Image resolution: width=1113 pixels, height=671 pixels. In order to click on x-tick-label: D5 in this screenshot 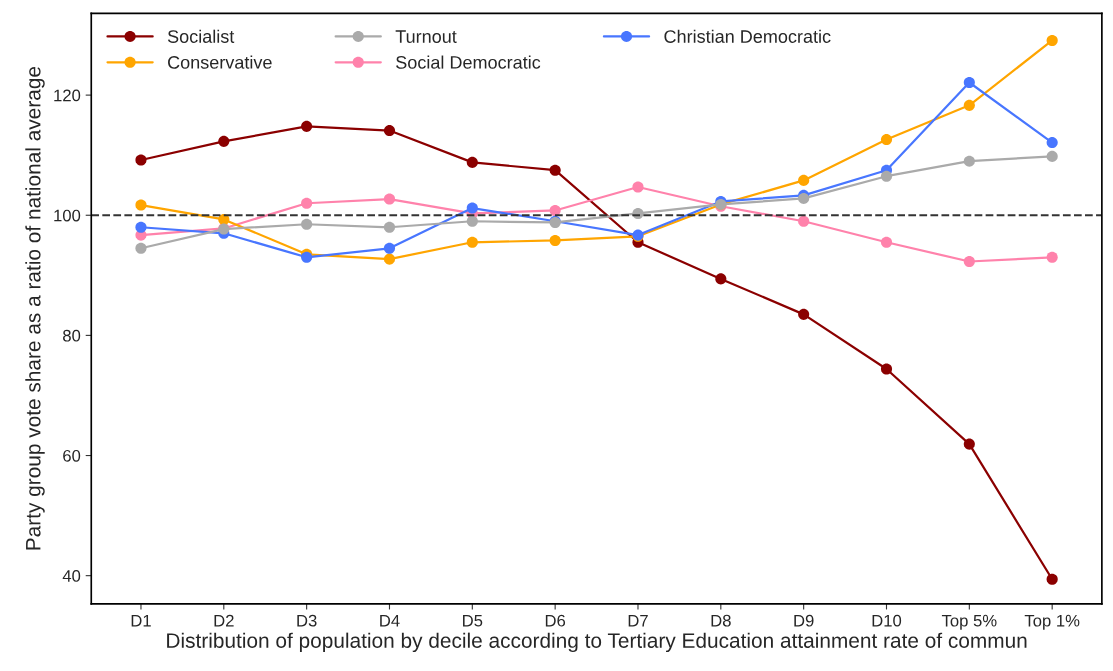, I will do `click(473, 620)`.